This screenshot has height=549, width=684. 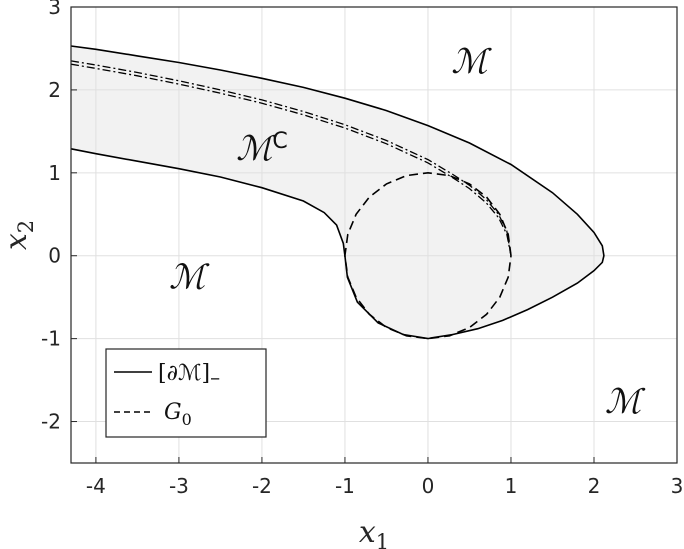 I want to click on y-axis-label-main: x, so click(x=17, y=241).